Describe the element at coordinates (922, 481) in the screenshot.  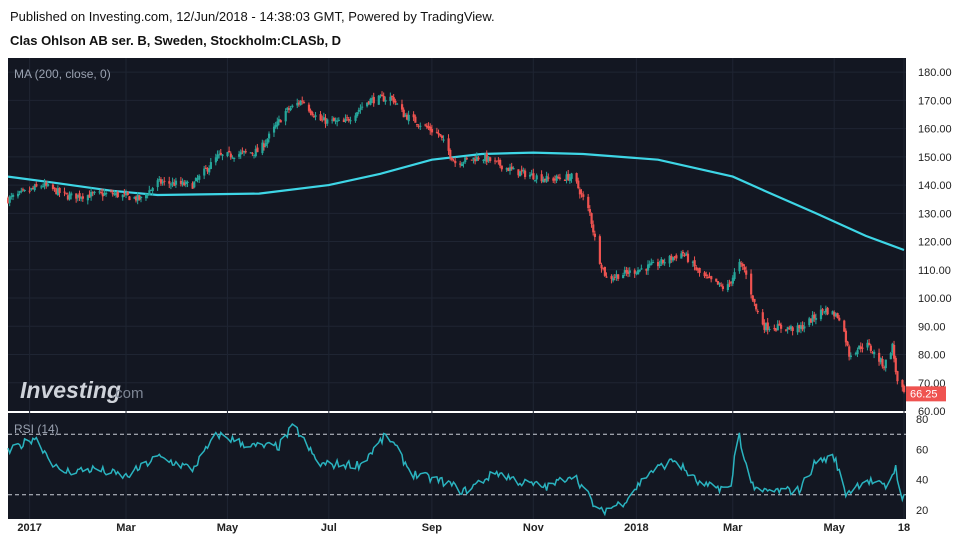
I see `rsi-tick-label: 40` at that location.